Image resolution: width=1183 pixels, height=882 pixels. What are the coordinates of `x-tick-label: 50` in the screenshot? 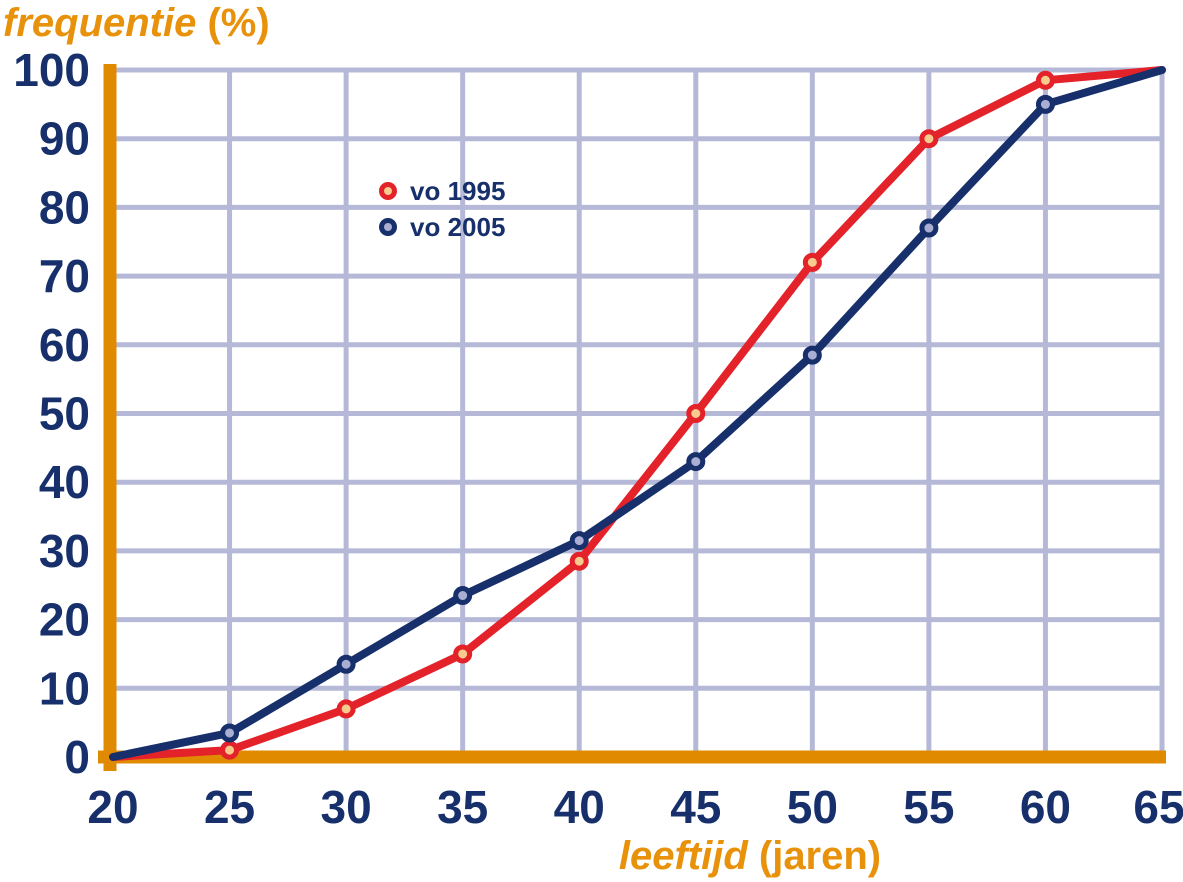 It's located at (812, 807).